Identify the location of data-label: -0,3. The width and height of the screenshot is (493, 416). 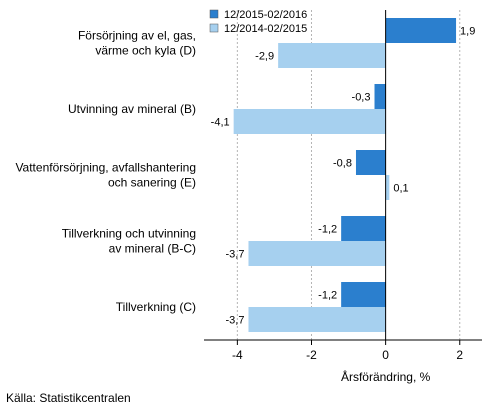
(361, 98).